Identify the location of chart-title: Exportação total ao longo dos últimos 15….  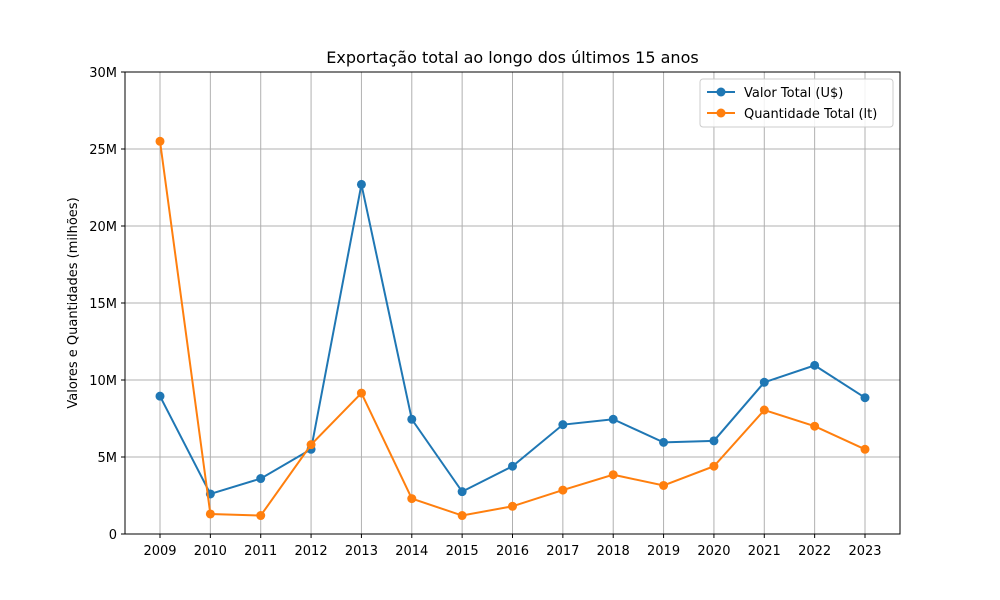
(512, 57).